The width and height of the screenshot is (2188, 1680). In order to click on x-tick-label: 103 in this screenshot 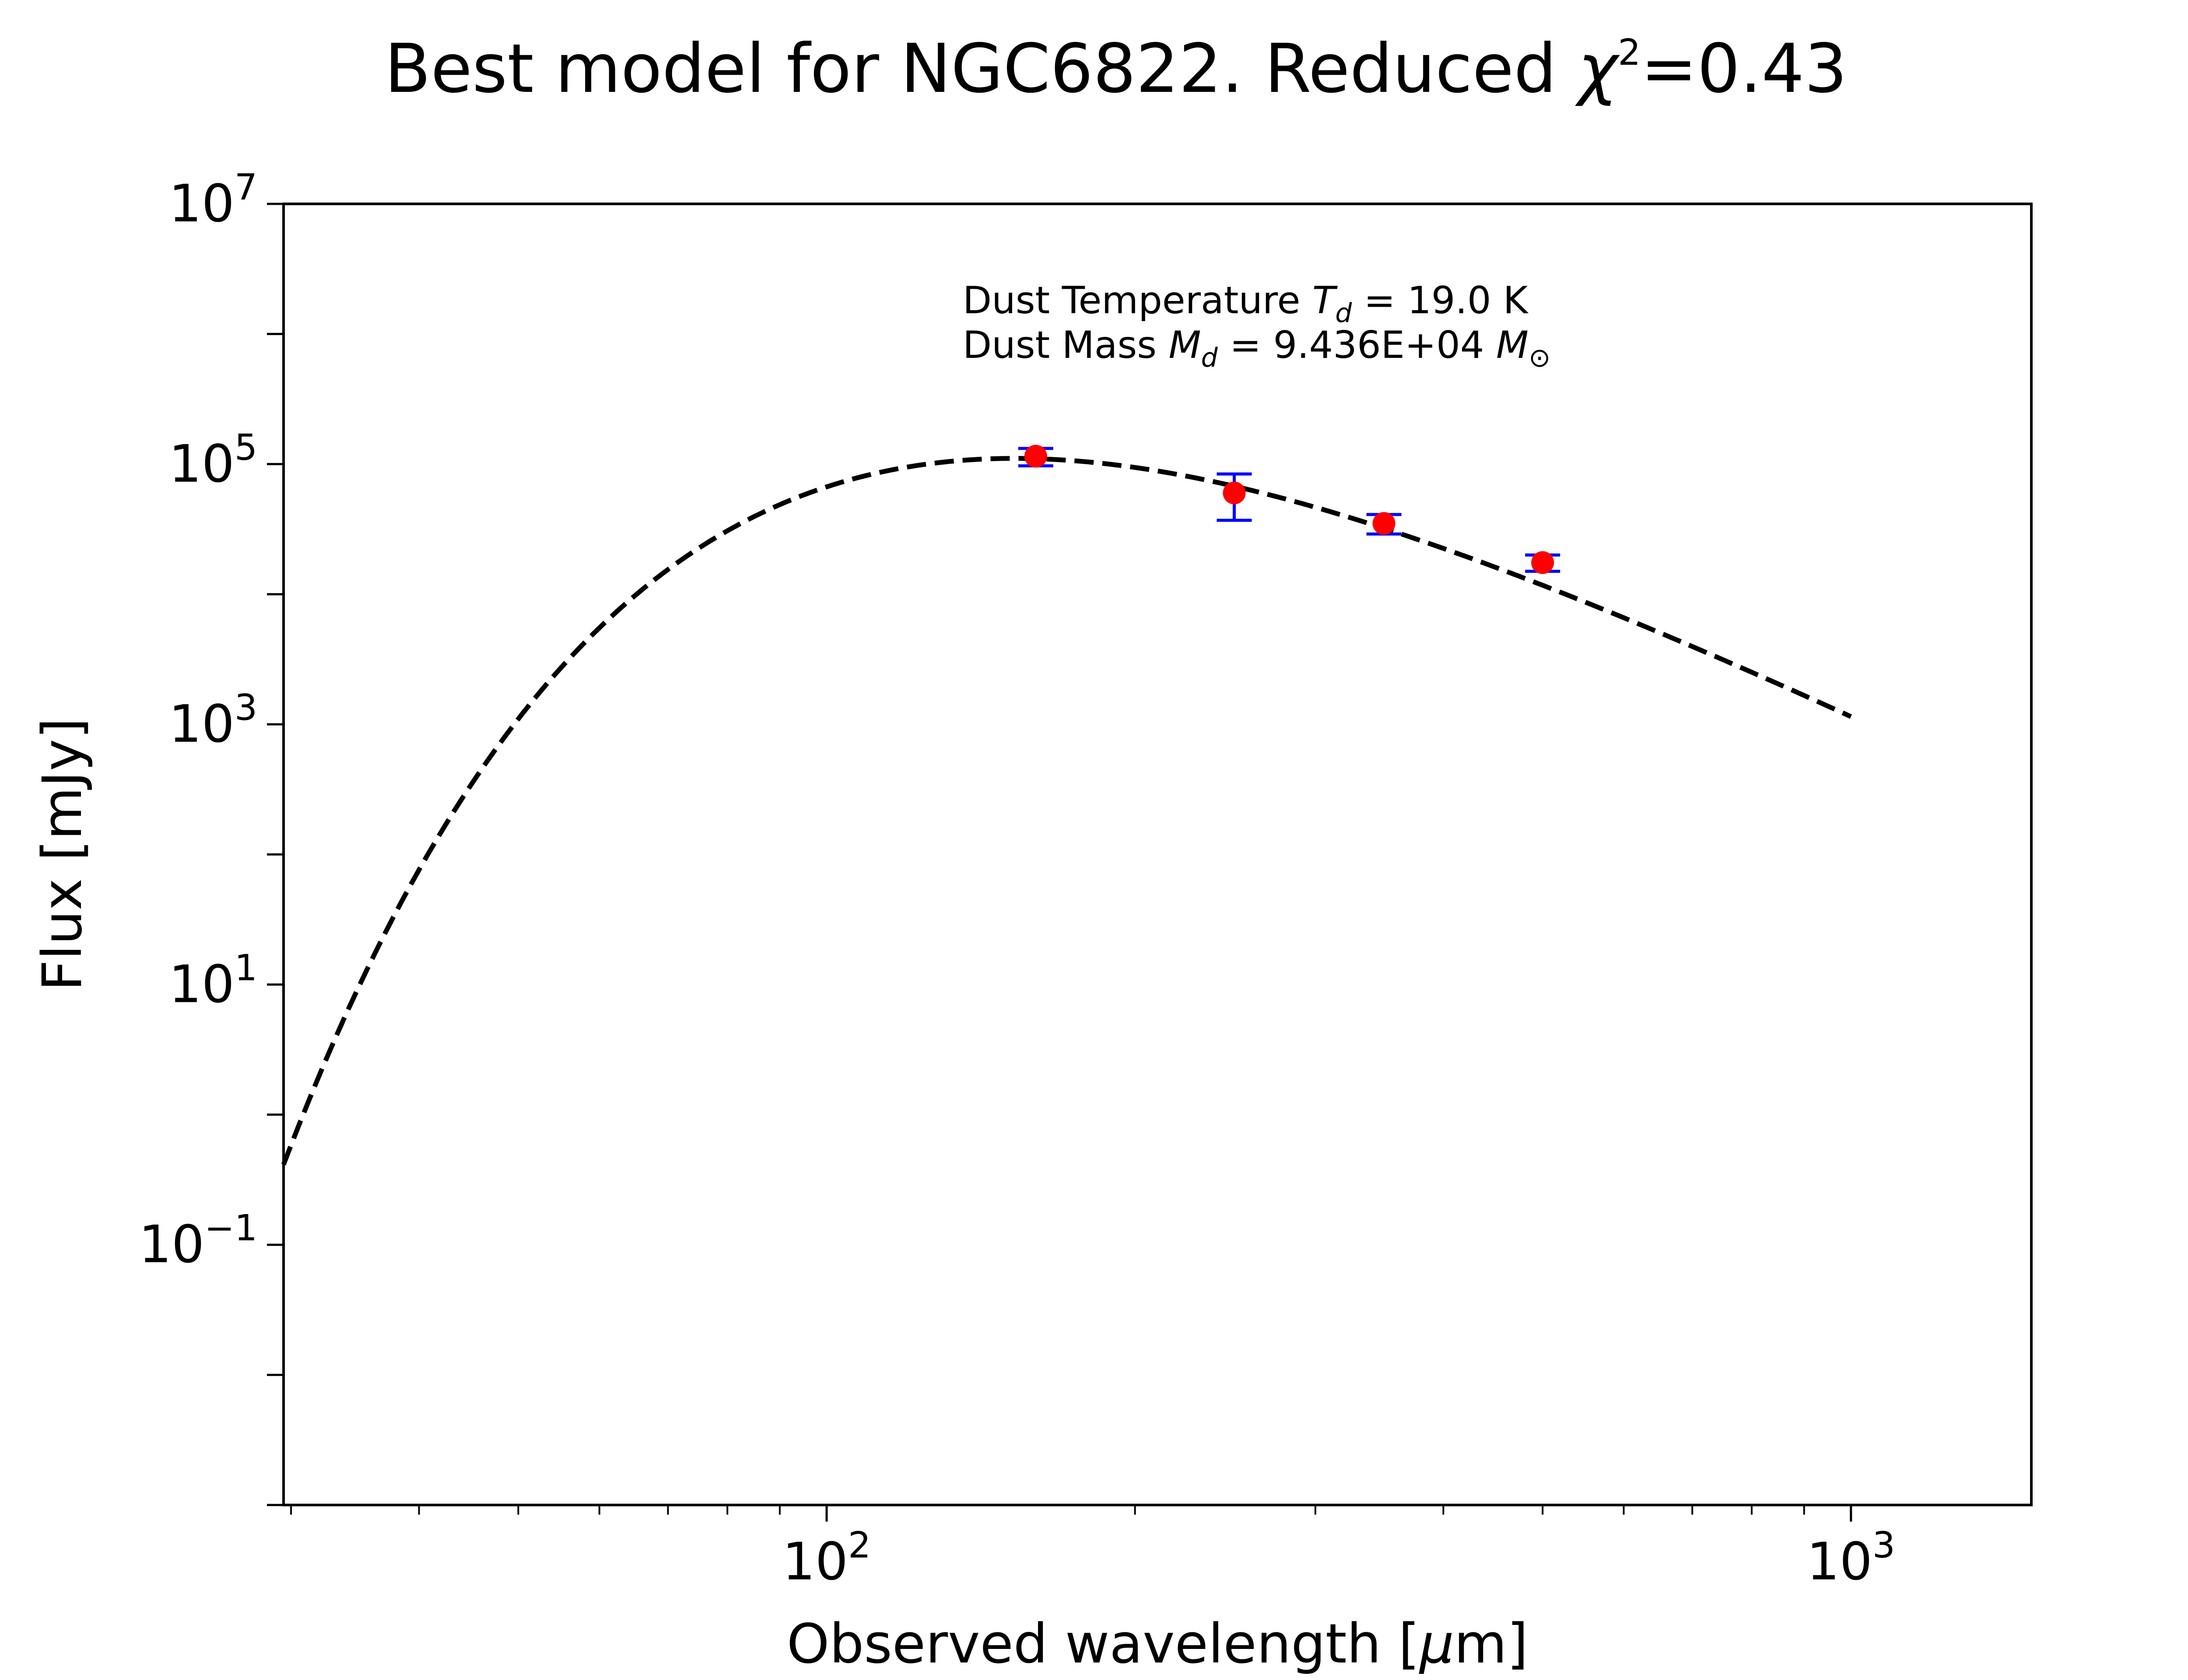, I will do `click(1851, 1558)`.